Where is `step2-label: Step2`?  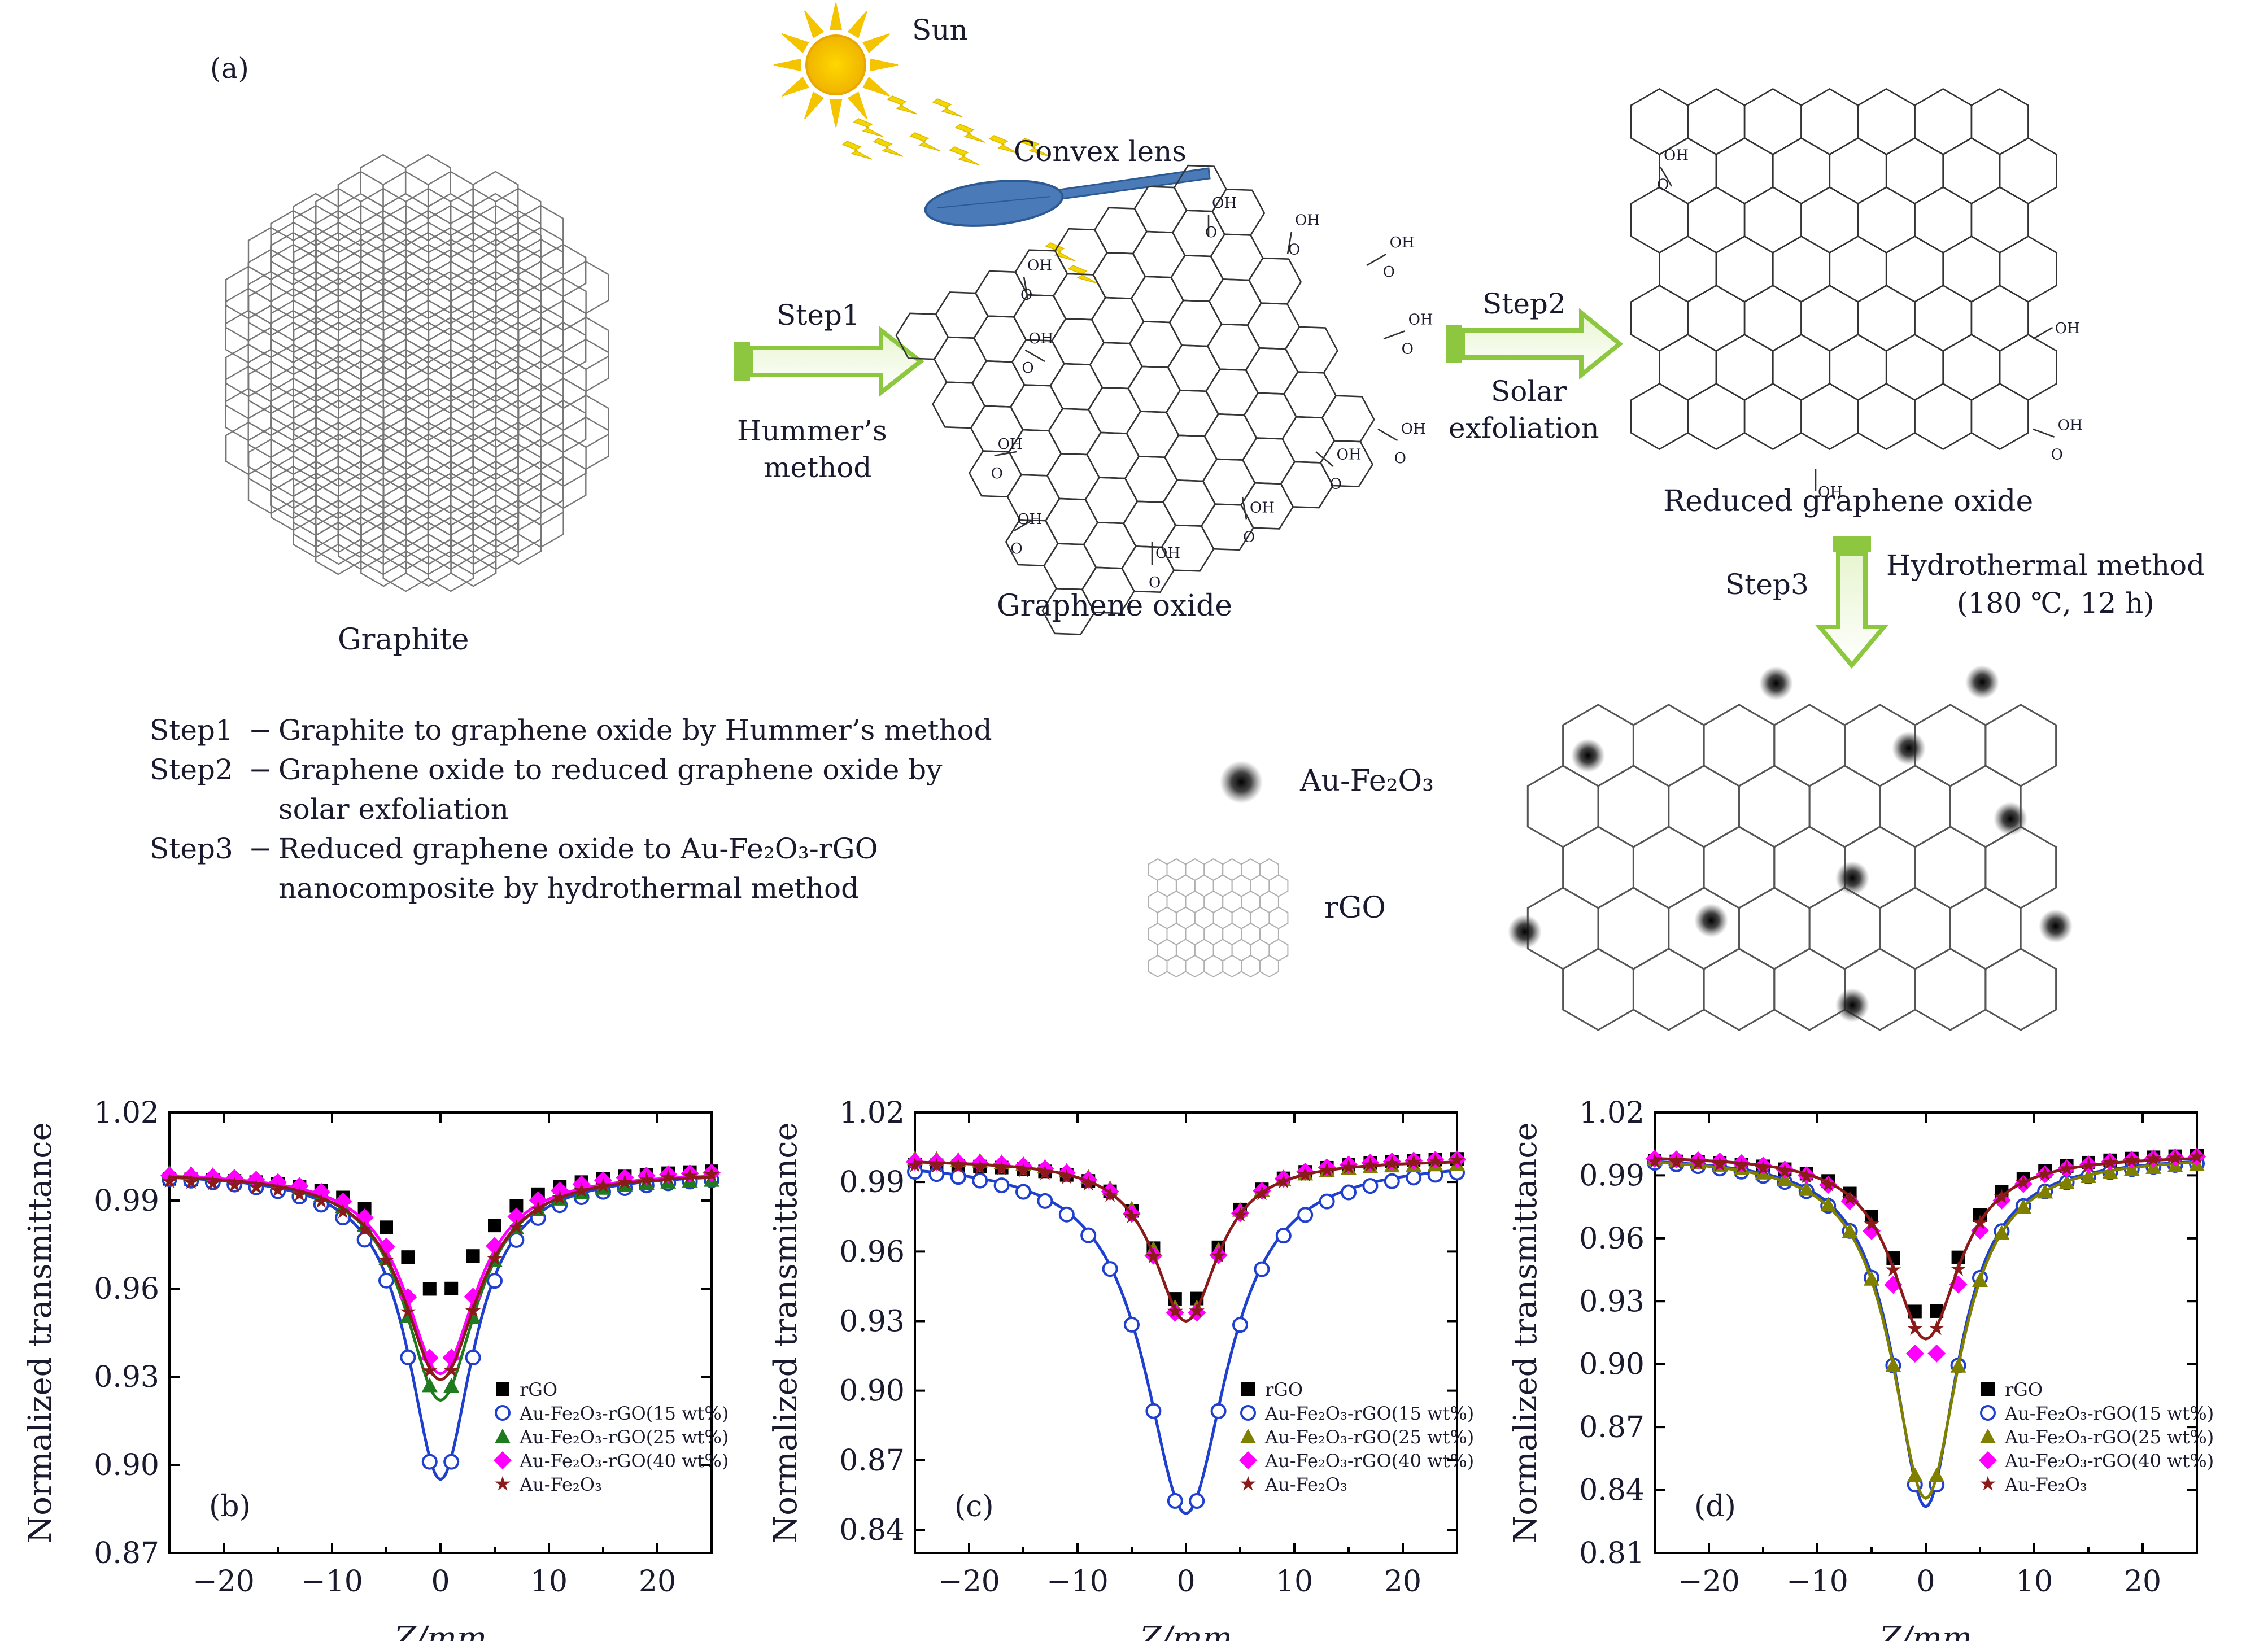 step2-label: Step2 is located at coordinates (1524, 304).